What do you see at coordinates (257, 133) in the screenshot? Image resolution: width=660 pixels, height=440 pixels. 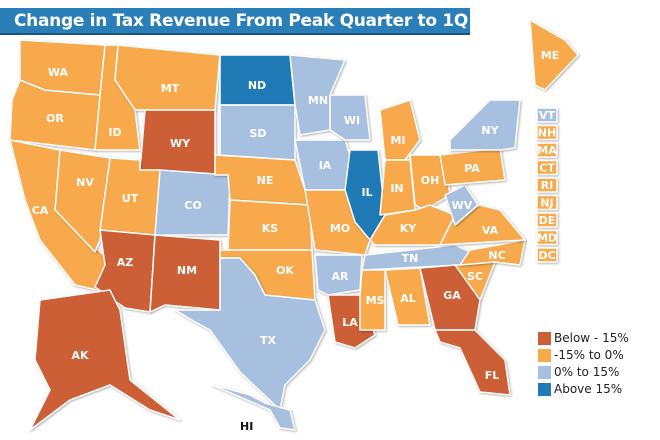 I see `state-label-sd: SD` at bounding box center [257, 133].